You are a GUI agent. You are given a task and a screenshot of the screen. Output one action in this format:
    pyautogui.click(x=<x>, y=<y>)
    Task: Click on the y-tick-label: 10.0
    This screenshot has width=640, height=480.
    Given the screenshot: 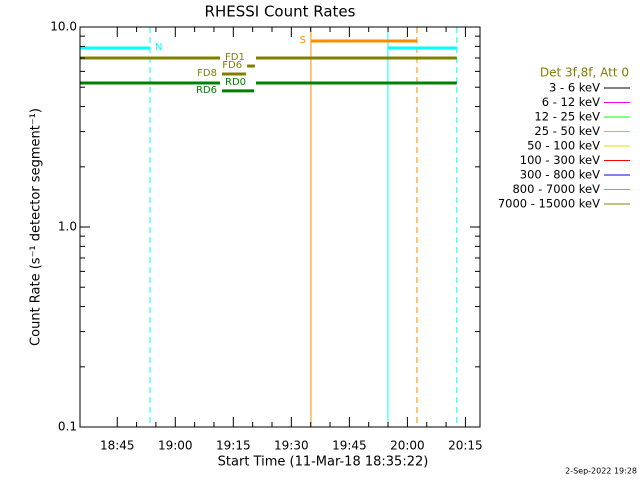 What is the action you would take?
    pyautogui.click(x=63, y=27)
    